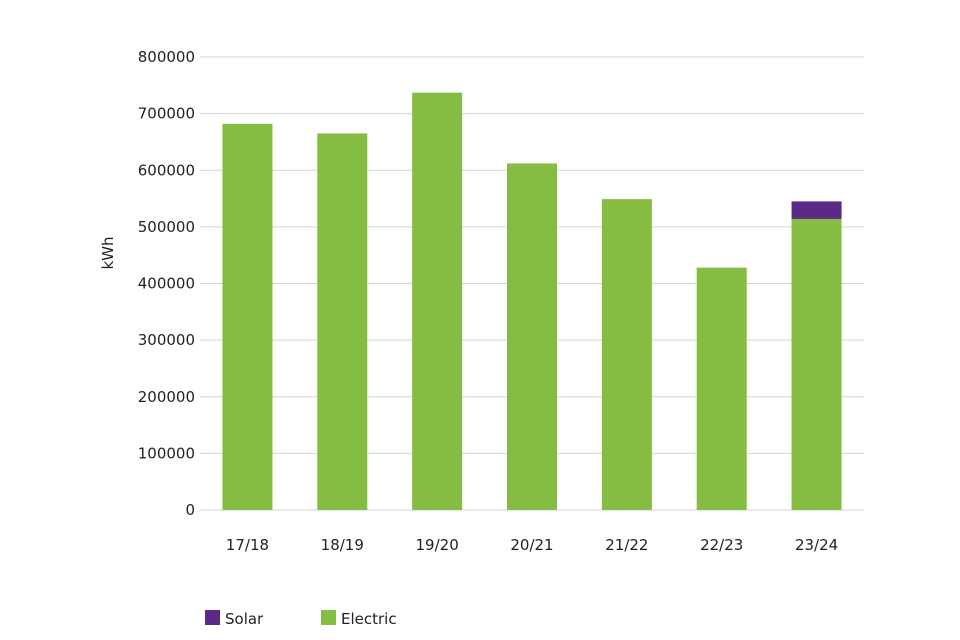  Describe the element at coordinates (437, 545) in the screenshot. I see `x-tick-label: 19/20` at that location.